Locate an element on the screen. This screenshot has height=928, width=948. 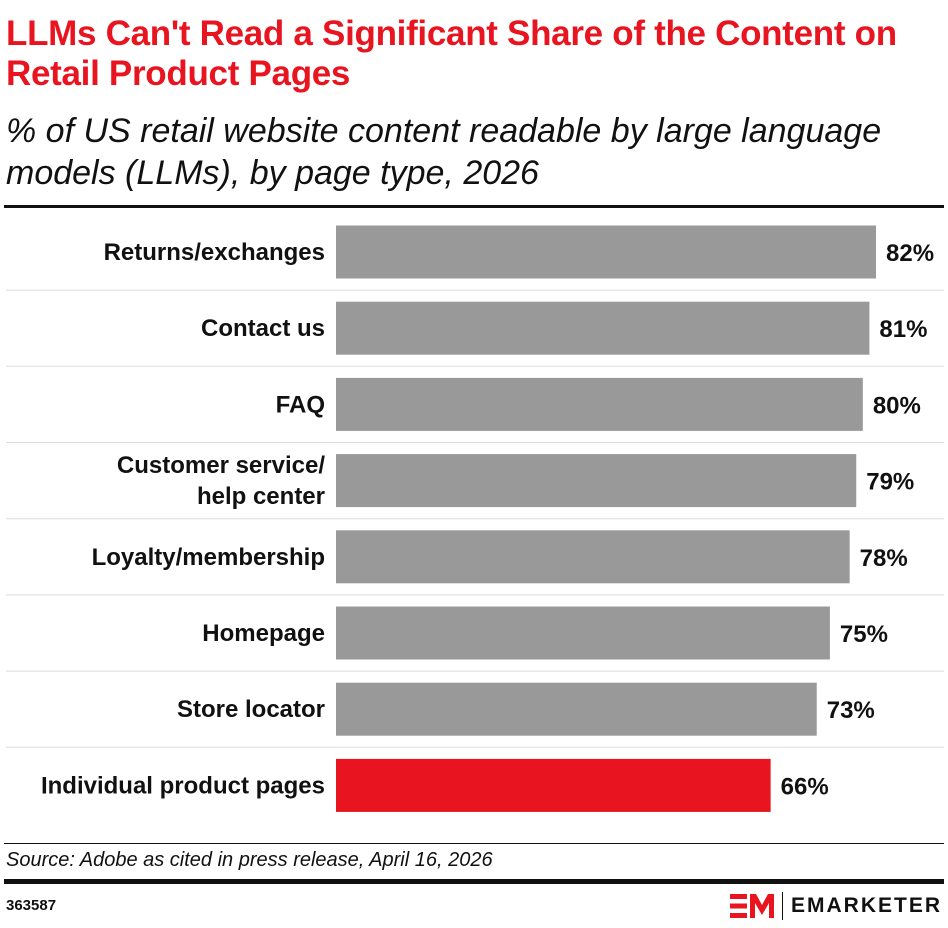
bottom-divider is located at coordinates (474, 881).